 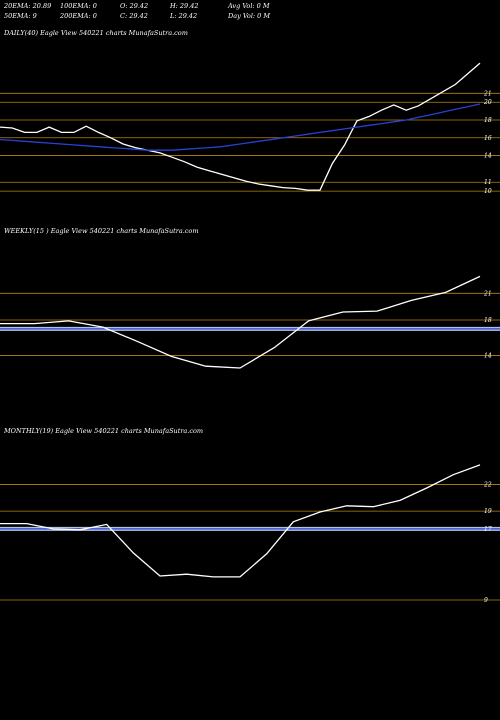 What do you see at coordinates (488, 182) in the screenshot?
I see `daily-ytick: 11` at bounding box center [488, 182].